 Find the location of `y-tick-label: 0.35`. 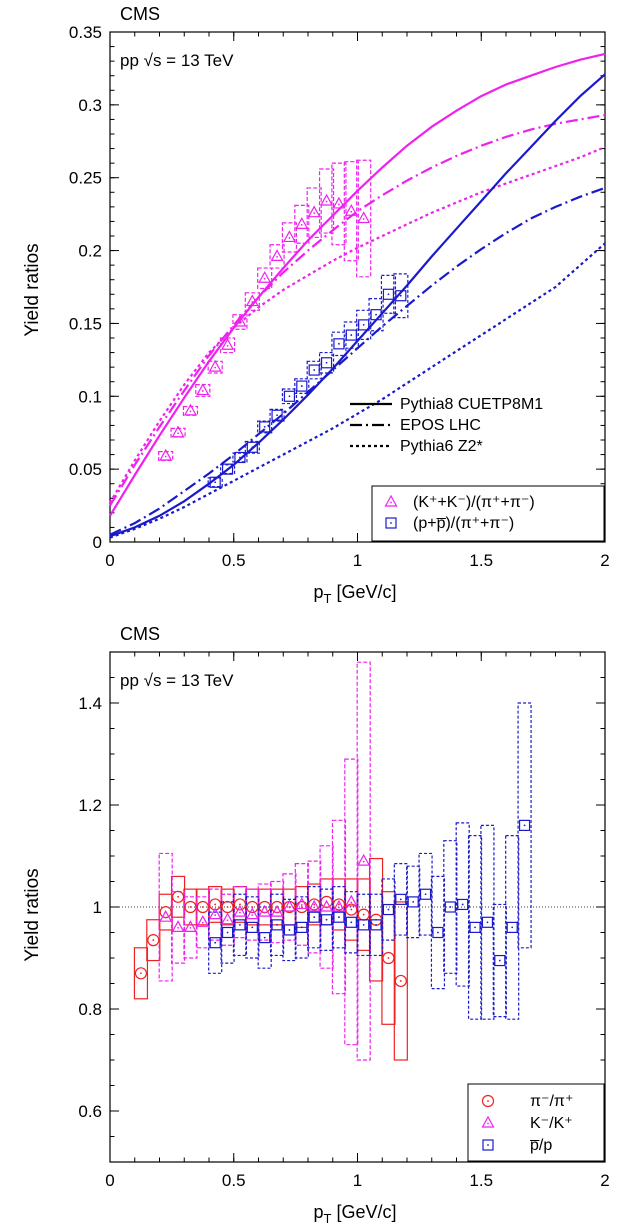

y-tick-label: 0.35 is located at coordinates (85, 32).